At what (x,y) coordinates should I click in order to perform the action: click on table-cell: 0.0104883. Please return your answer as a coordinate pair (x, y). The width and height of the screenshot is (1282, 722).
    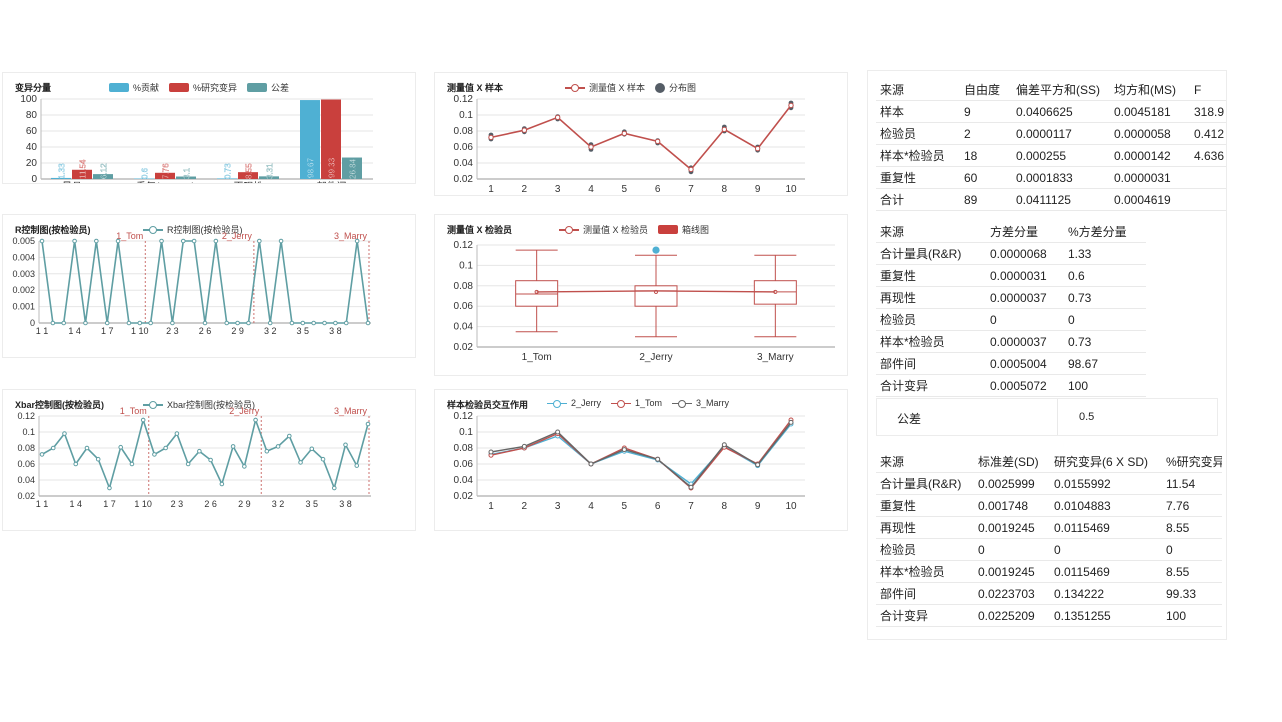
    Looking at the image, I should click on (1106, 505).